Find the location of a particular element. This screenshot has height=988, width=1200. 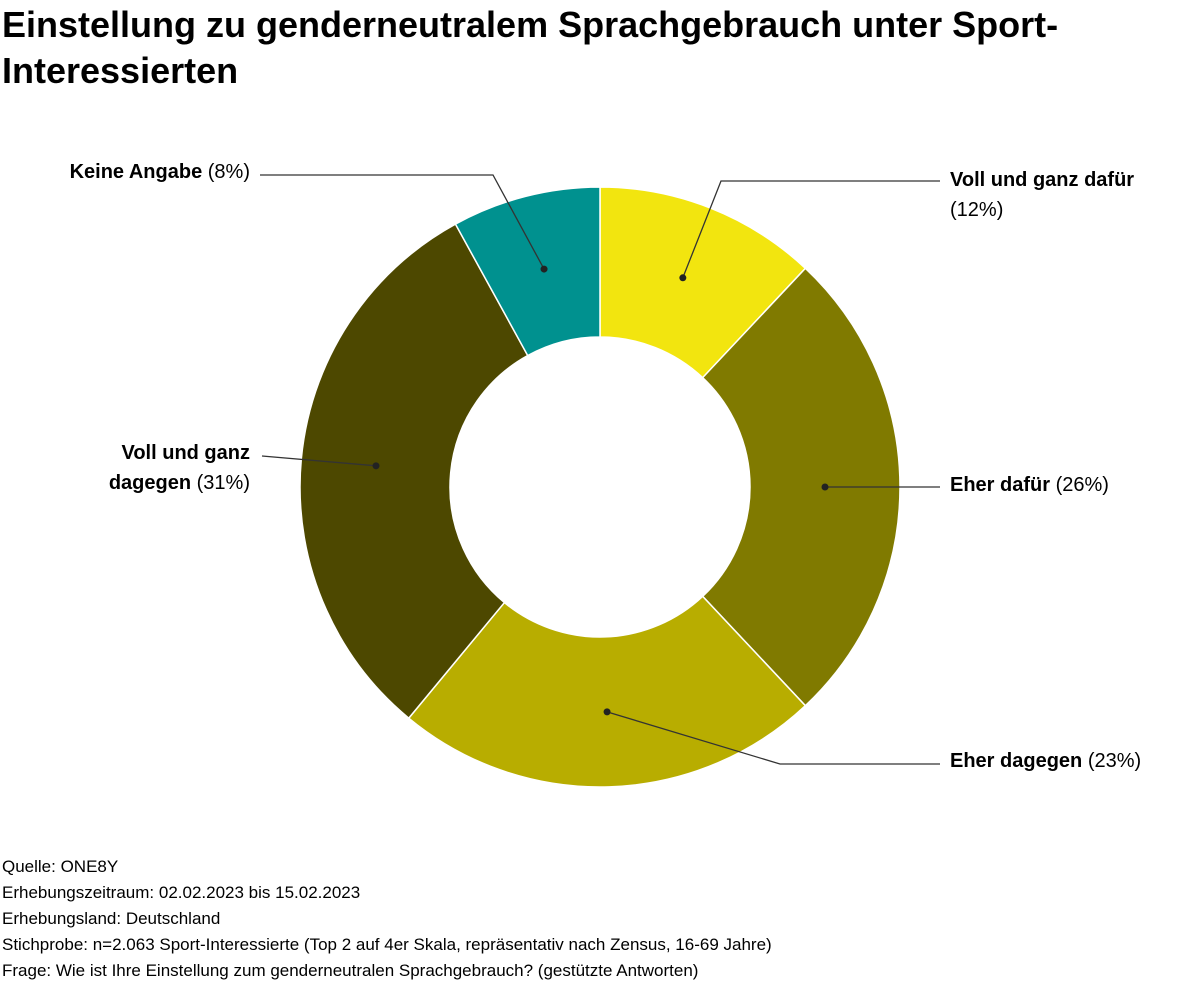

slice-label: Voll und ganz dagegen (31%) is located at coordinates (170, 468).